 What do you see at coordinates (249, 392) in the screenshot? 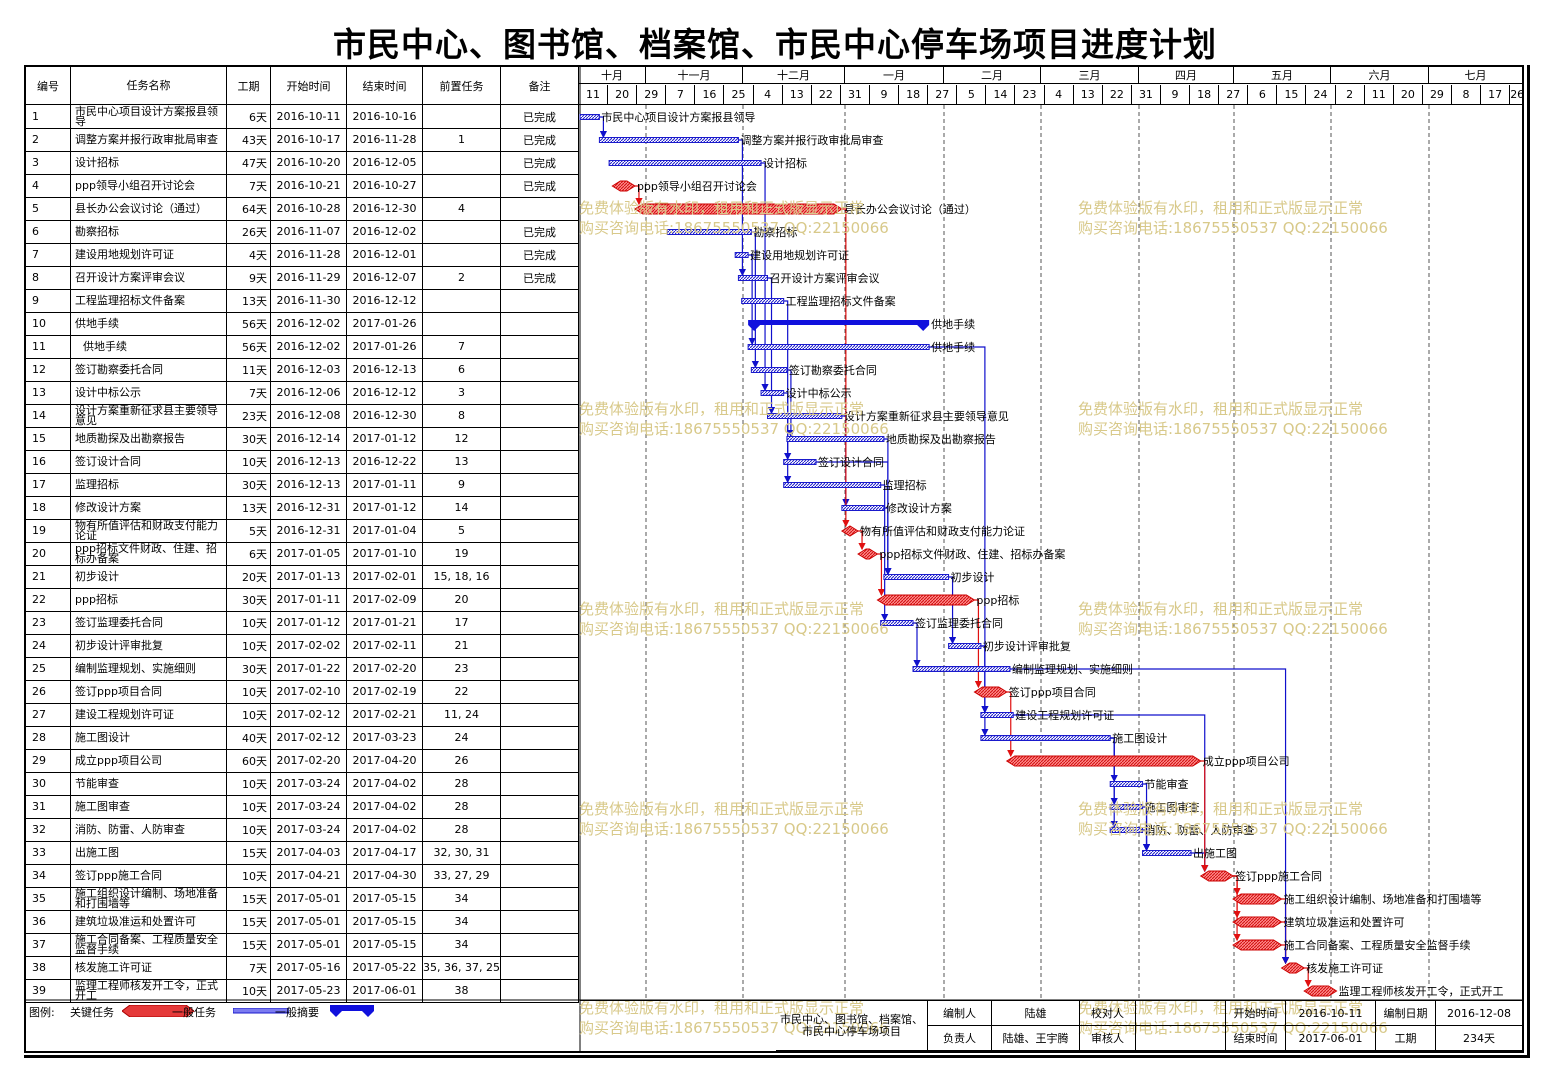
I see `cell-dur: 7天` at bounding box center [249, 392].